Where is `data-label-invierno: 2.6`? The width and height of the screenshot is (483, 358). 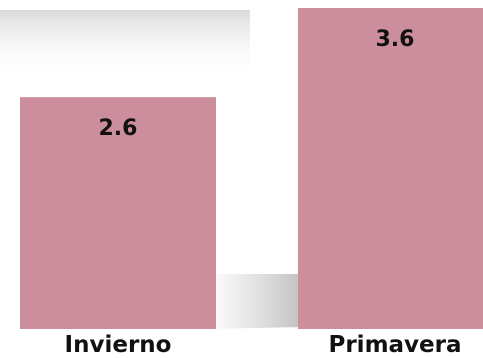
data-label-invierno: 2.6 is located at coordinates (118, 128).